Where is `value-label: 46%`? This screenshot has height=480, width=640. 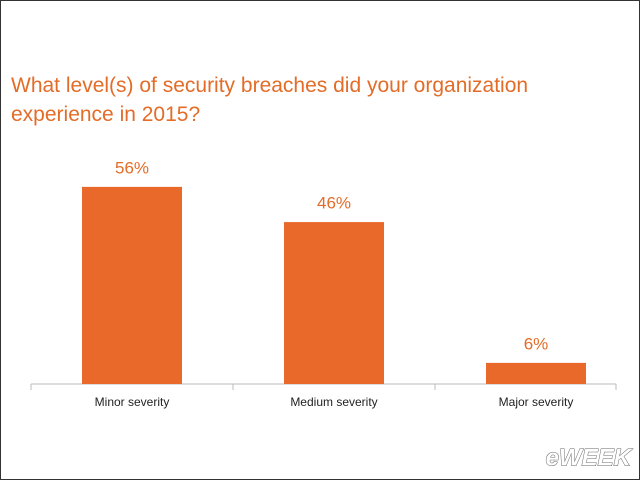
value-label: 46% is located at coordinates (334, 203).